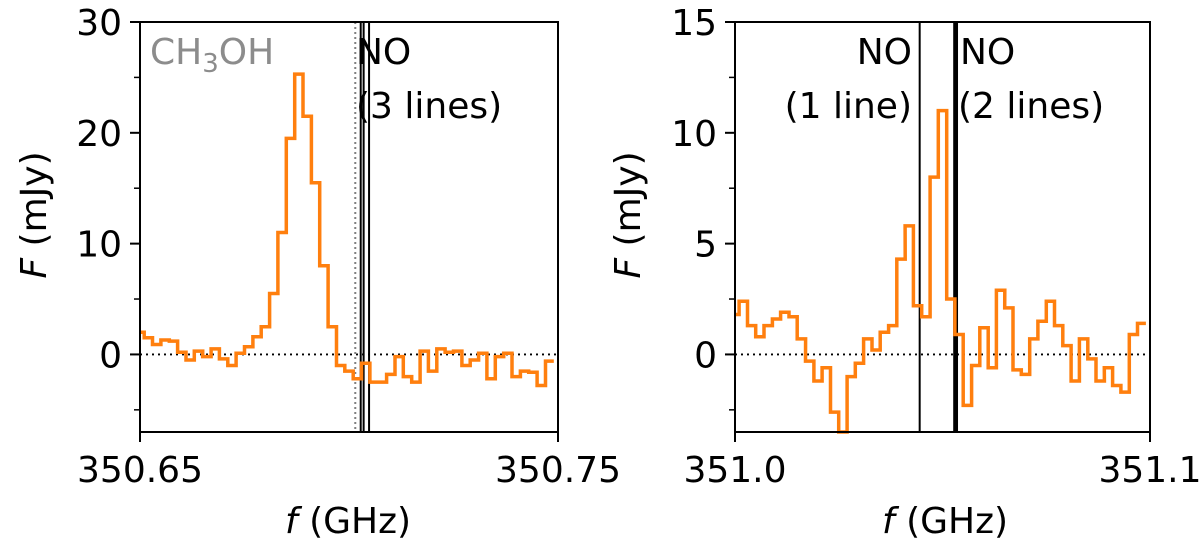  What do you see at coordinates (383, 52) in the screenshot?
I see `no-label-line1: NO` at bounding box center [383, 52].